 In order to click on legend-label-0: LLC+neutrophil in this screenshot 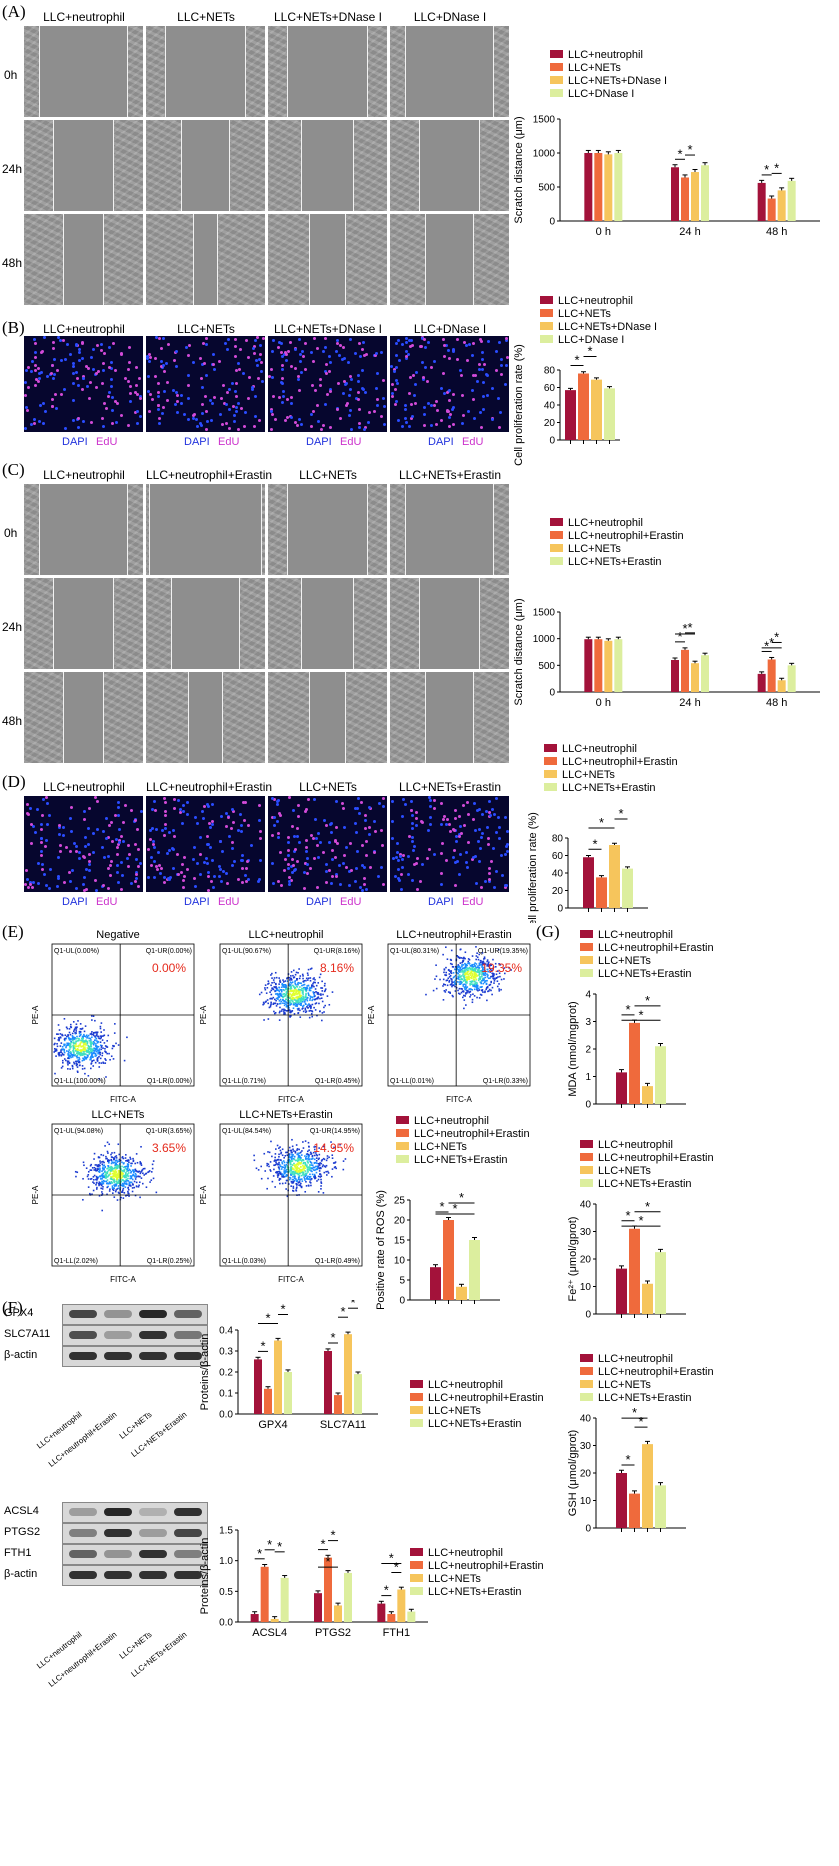, I will do `click(451, 1121)`.